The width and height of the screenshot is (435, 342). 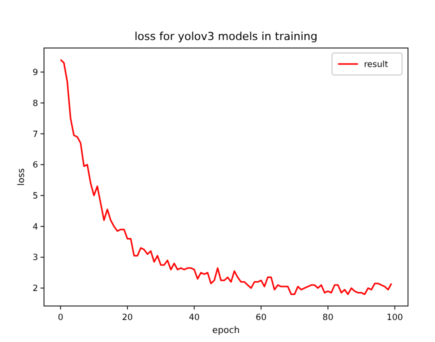 What do you see at coordinates (22, 177) in the screenshot?
I see `y-axis-title: loss` at bounding box center [22, 177].